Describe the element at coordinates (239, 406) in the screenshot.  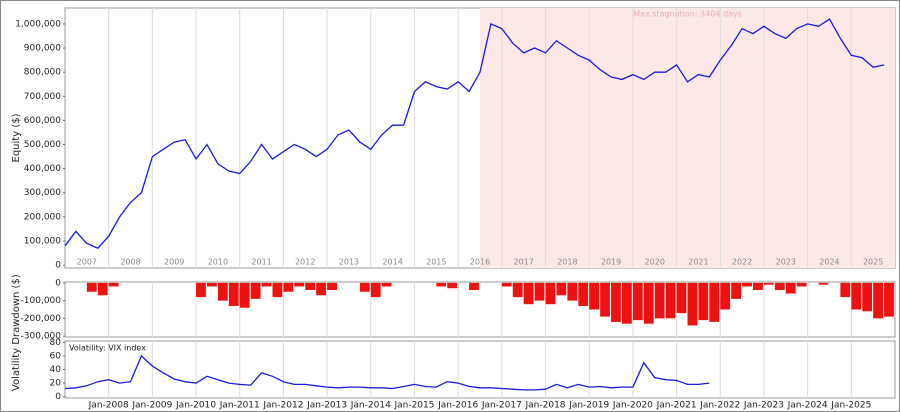
I see `x-tick-label: Jan-2011` at that location.